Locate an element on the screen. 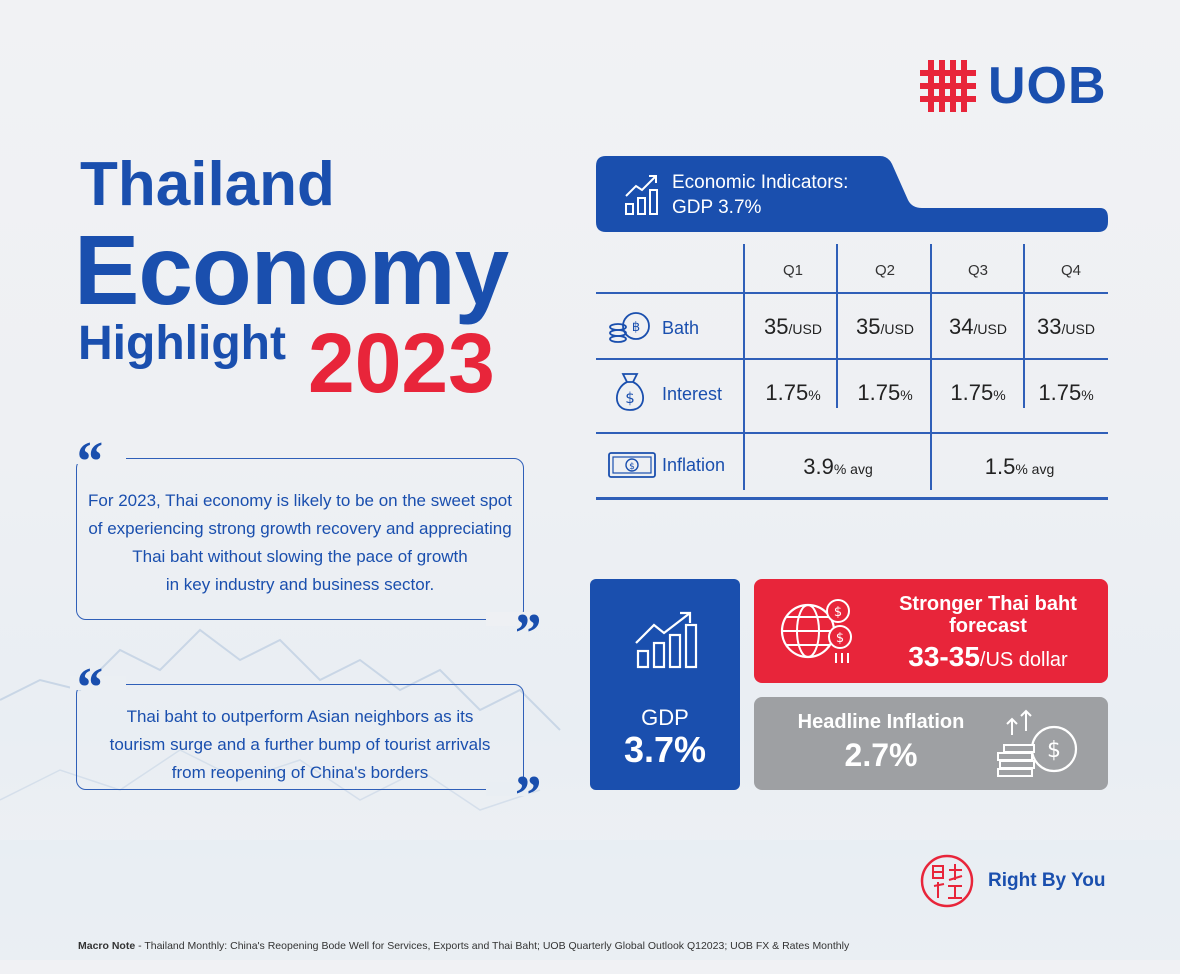 The width and height of the screenshot is (1180, 974). money-bag-icon: $ is located at coordinates (630, 392).